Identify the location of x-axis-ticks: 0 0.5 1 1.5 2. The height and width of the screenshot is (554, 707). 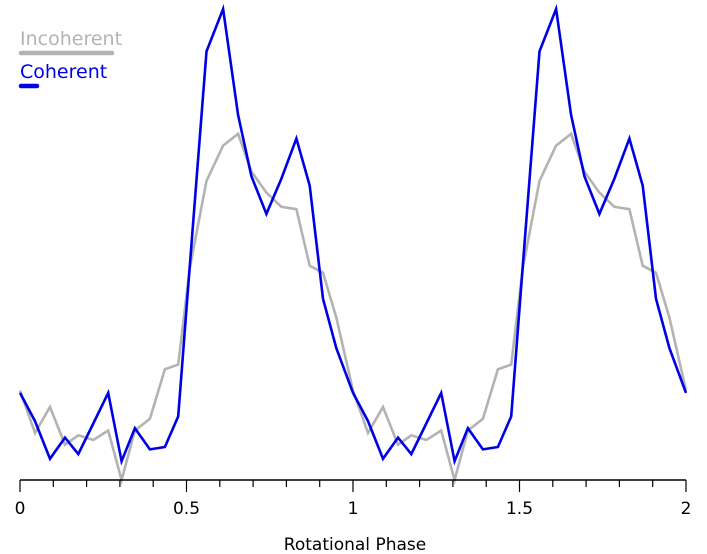
(353, 499).